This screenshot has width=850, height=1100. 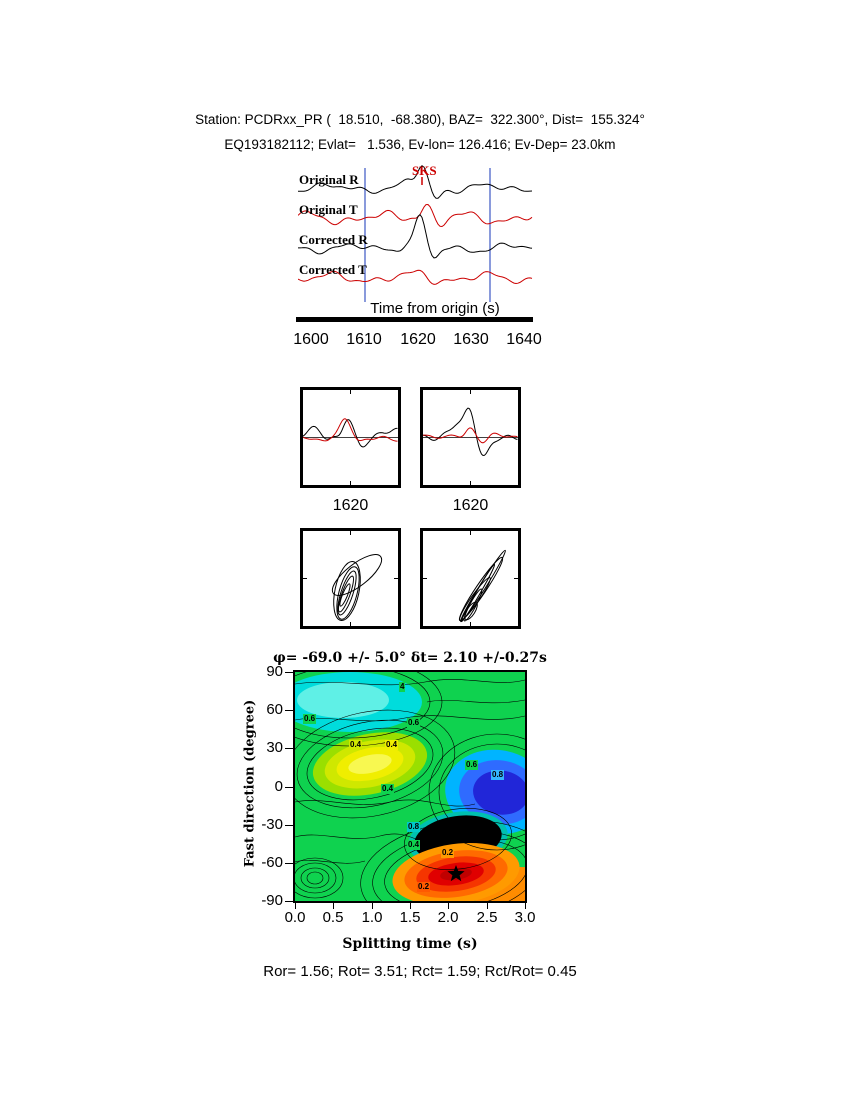 I want to click on contour-level-label: 4, so click(x=402, y=687).